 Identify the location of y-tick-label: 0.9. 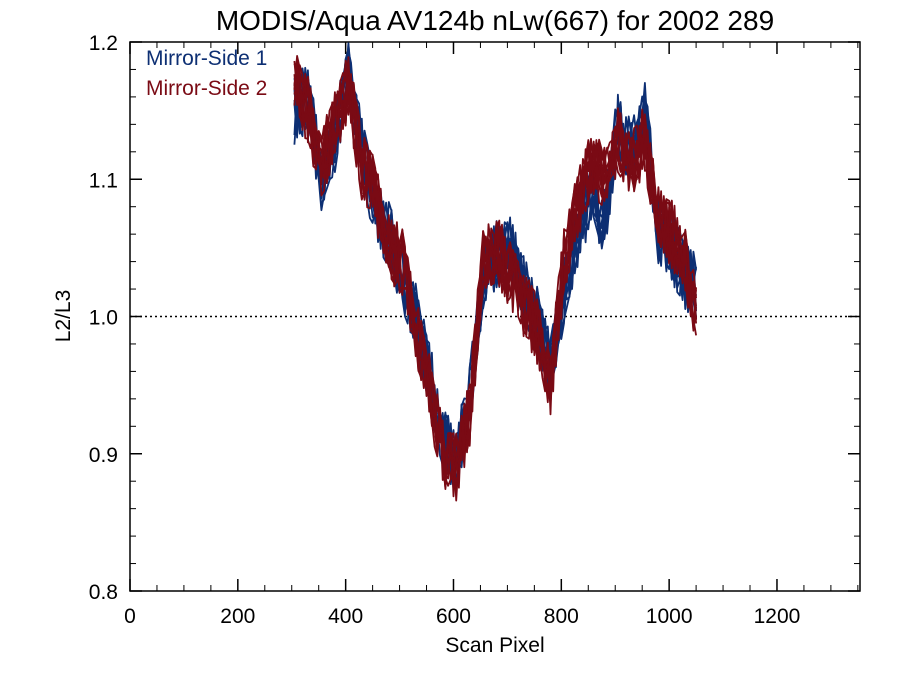
(103, 455).